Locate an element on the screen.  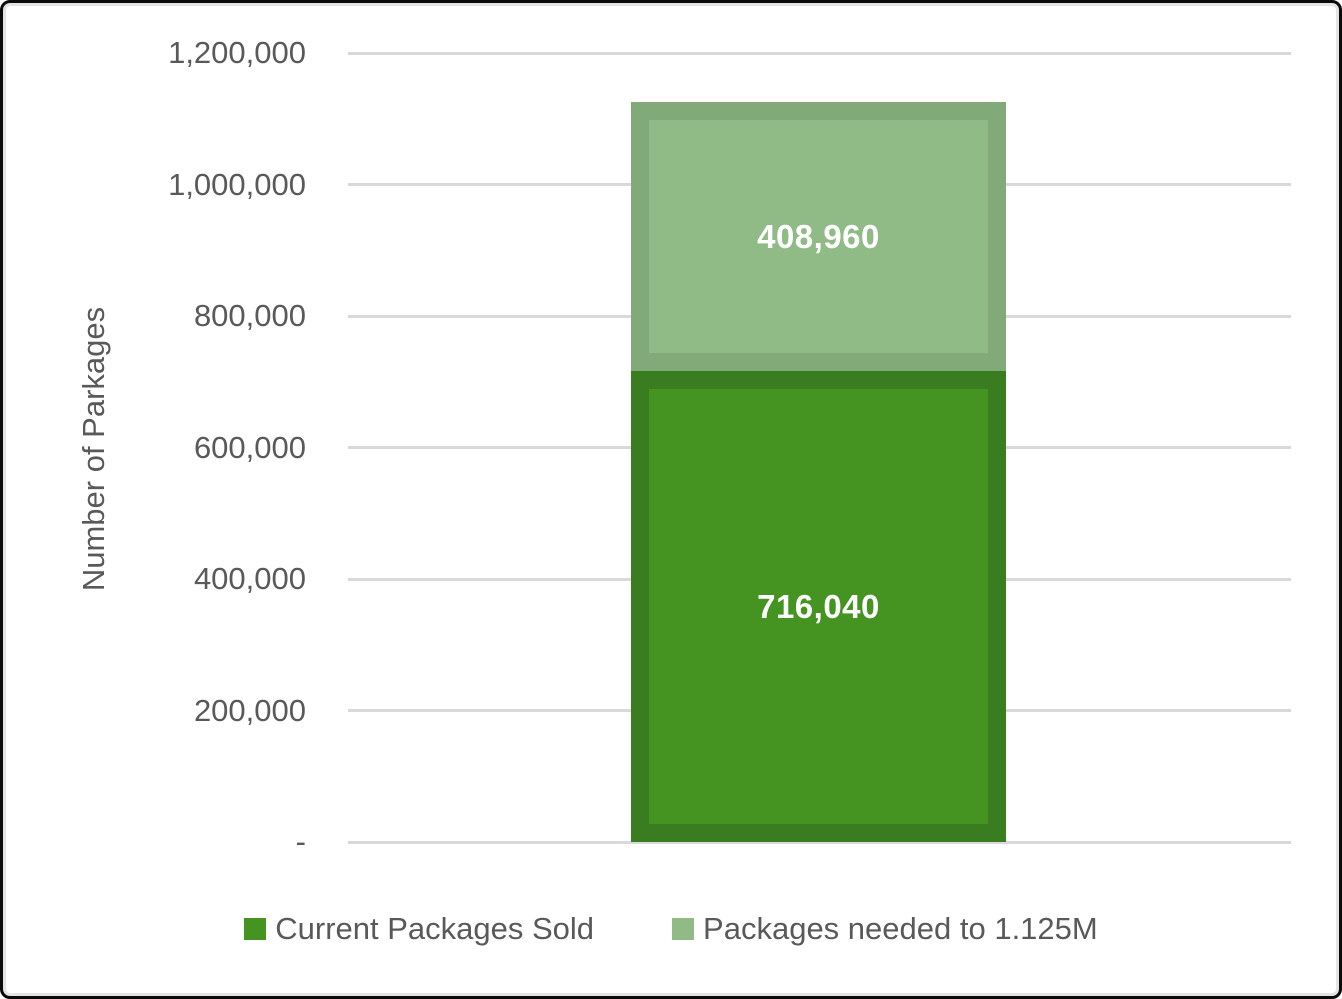
y-tick-label: 600,000 is located at coordinates (249, 447).